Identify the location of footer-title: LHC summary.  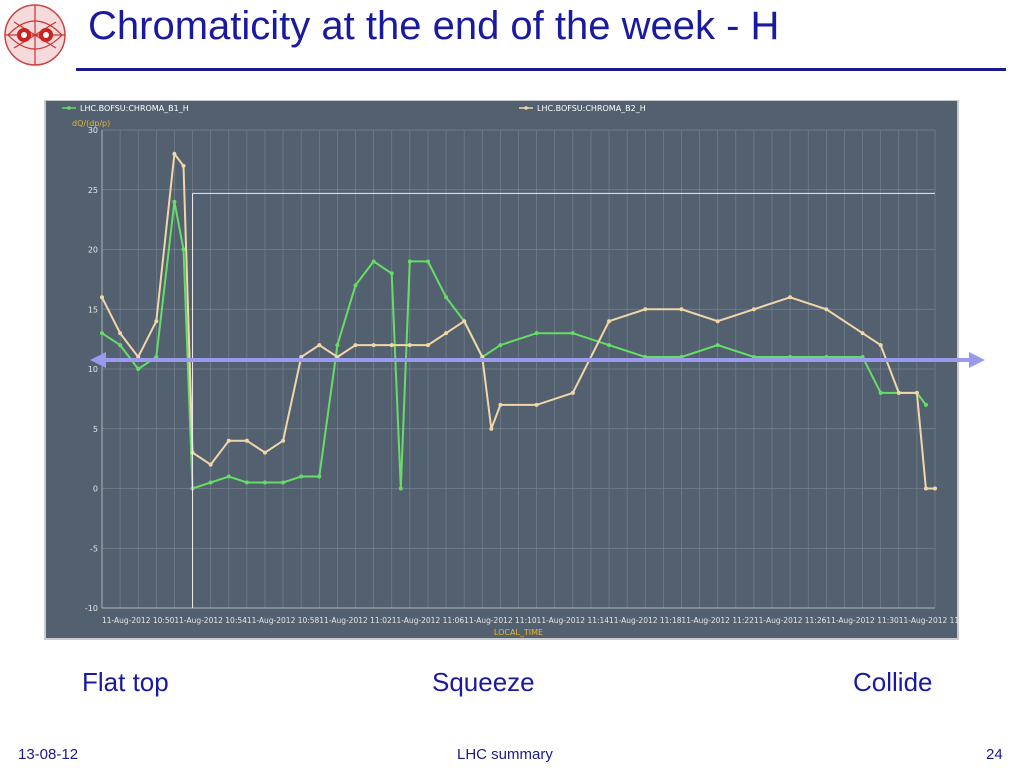
(505, 754).